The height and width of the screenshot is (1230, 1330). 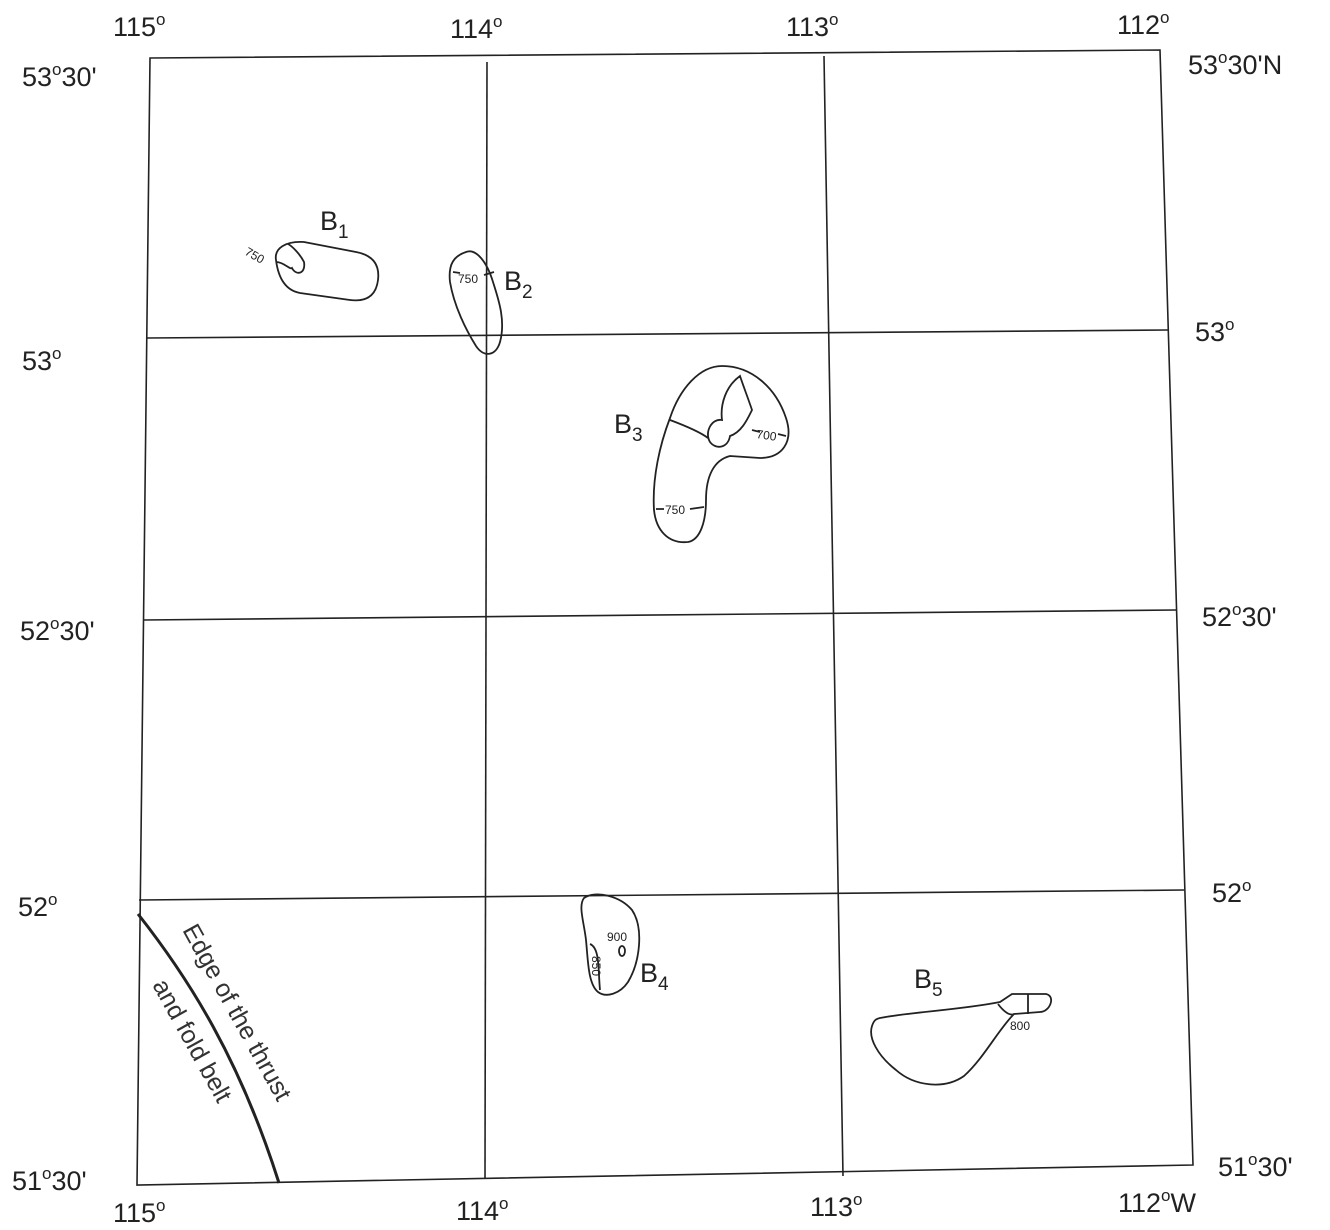 I want to click on basin-b1: 750 B1, so click(x=311, y=254).